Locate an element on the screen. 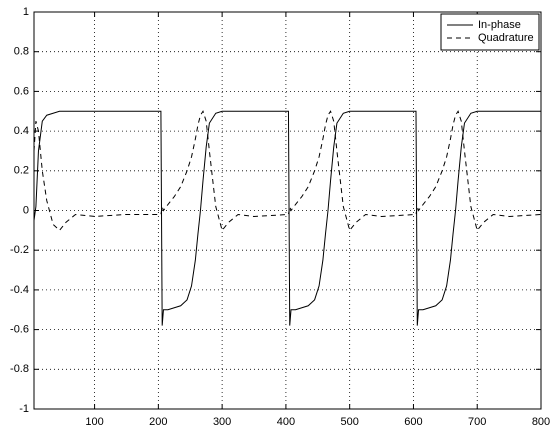 The width and height of the screenshot is (555, 433). legend-box is located at coordinates (490, 32).